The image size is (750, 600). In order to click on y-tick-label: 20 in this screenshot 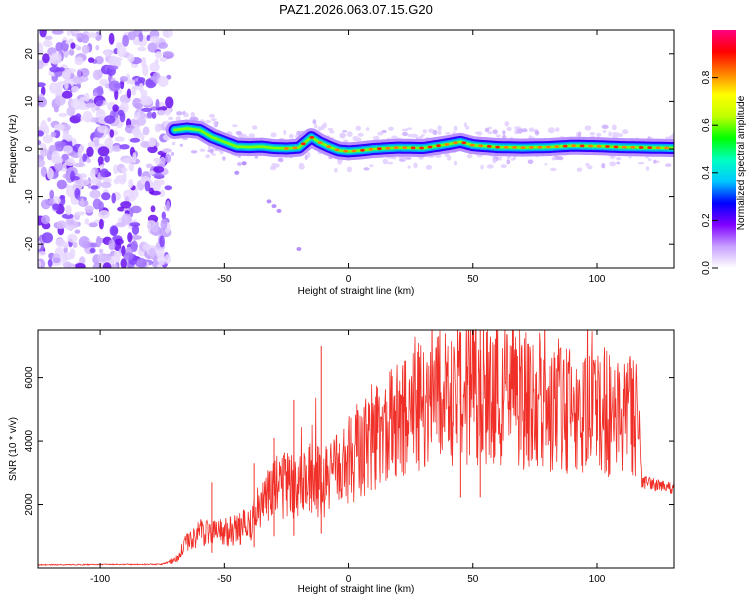, I will do `click(29, 54)`.